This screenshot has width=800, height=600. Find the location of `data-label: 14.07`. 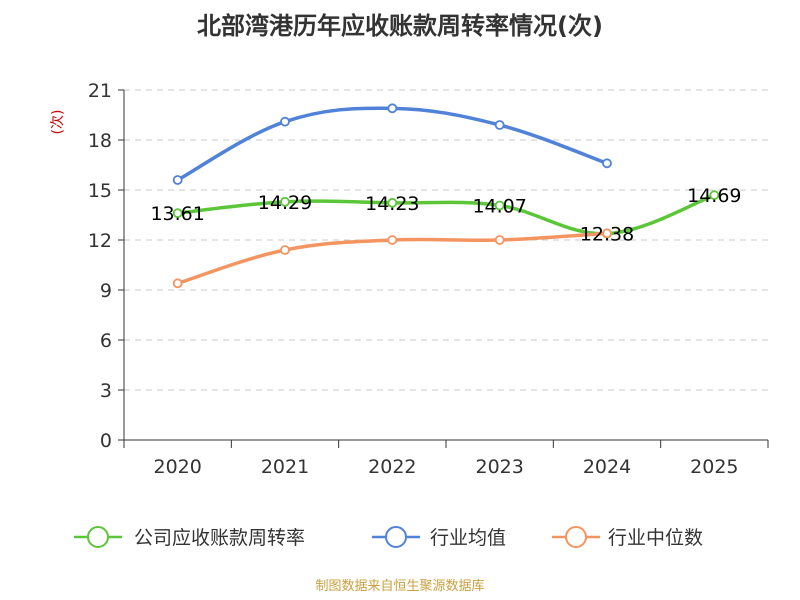

data-label: 14.07 is located at coordinates (499, 207).